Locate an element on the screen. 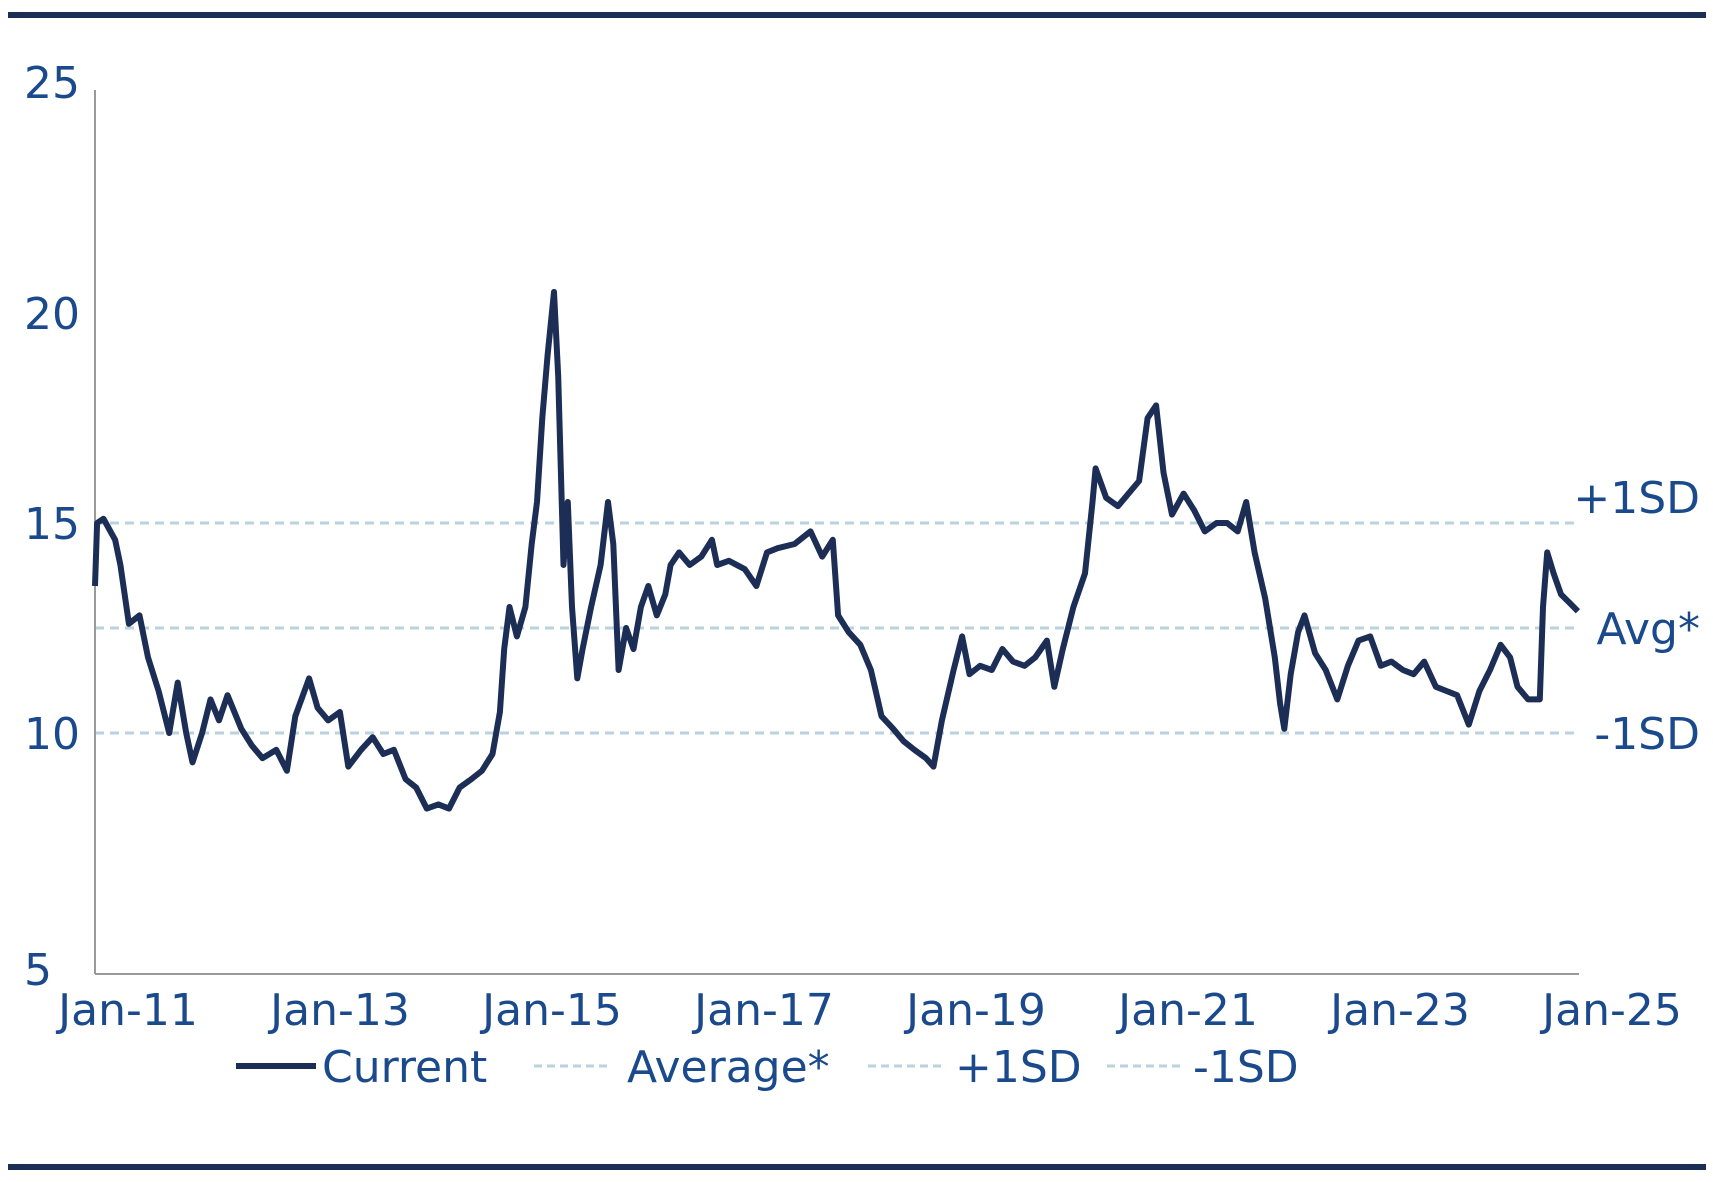  x-tick-label: Jan-15 is located at coordinates (550, 1010).